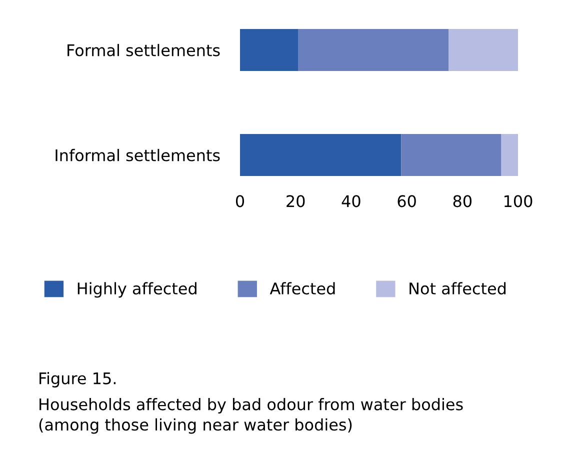 The height and width of the screenshot is (473, 565). What do you see at coordinates (240, 201) in the screenshot?
I see `x-tick-label: 0` at bounding box center [240, 201].